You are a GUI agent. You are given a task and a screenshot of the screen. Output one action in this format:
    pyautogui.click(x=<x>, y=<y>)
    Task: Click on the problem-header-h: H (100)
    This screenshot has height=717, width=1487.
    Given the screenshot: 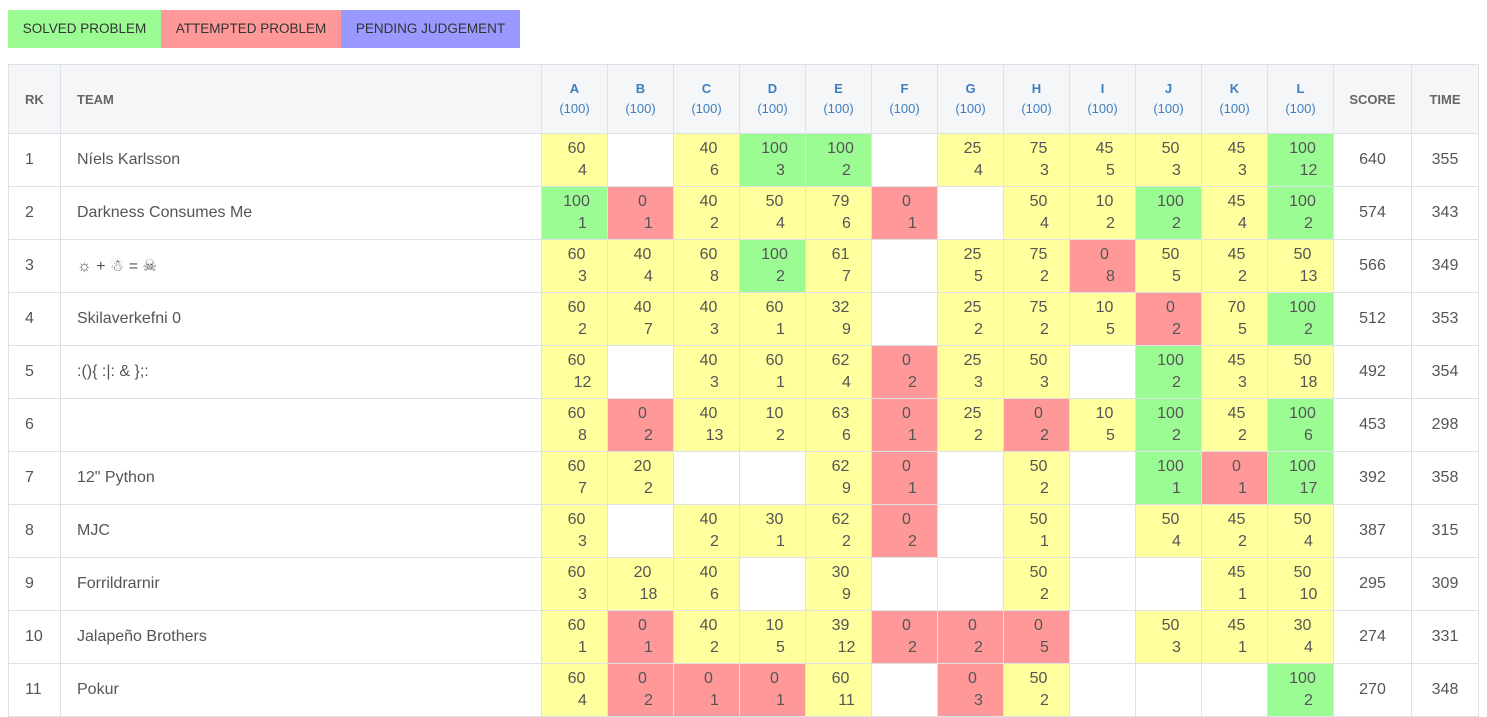 What is the action you would take?
    pyautogui.click(x=1036, y=99)
    